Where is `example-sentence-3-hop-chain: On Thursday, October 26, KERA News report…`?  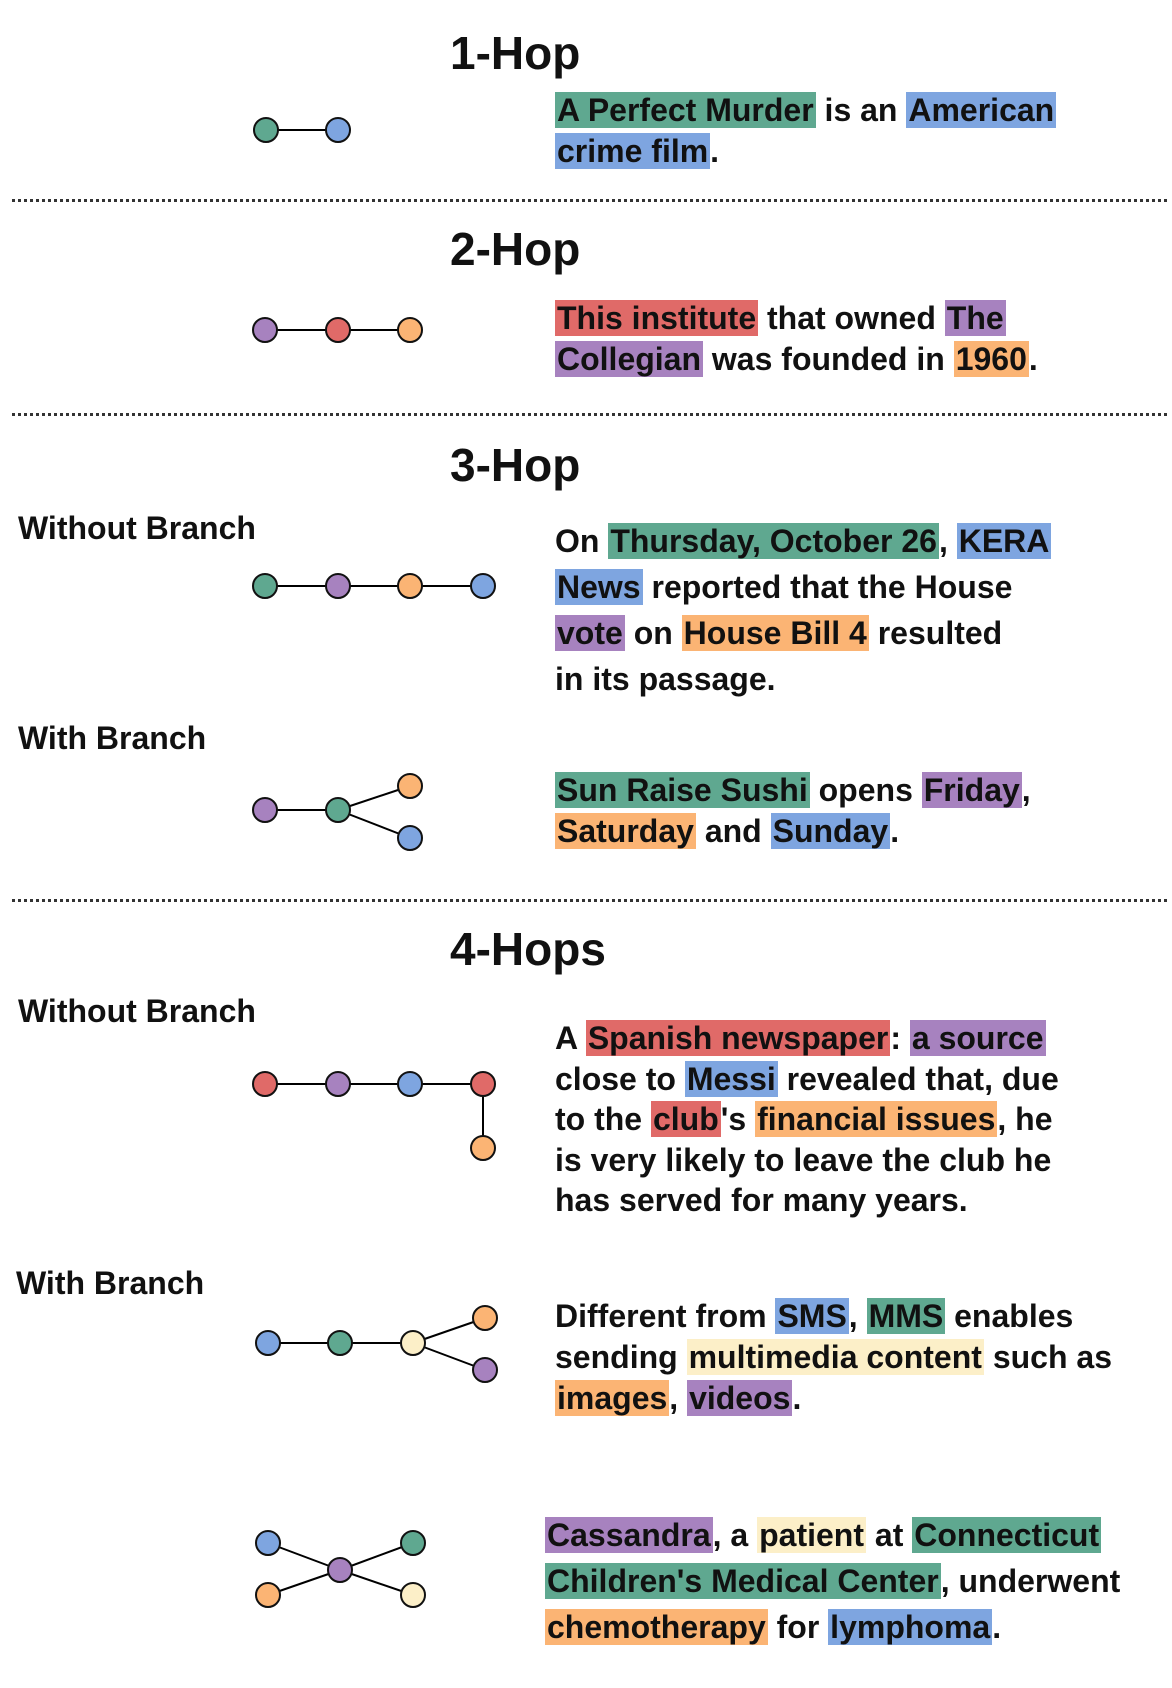 example-sentence-3-hop-chain: On Thursday, October 26, KERA News report… is located at coordinates (803, 610).